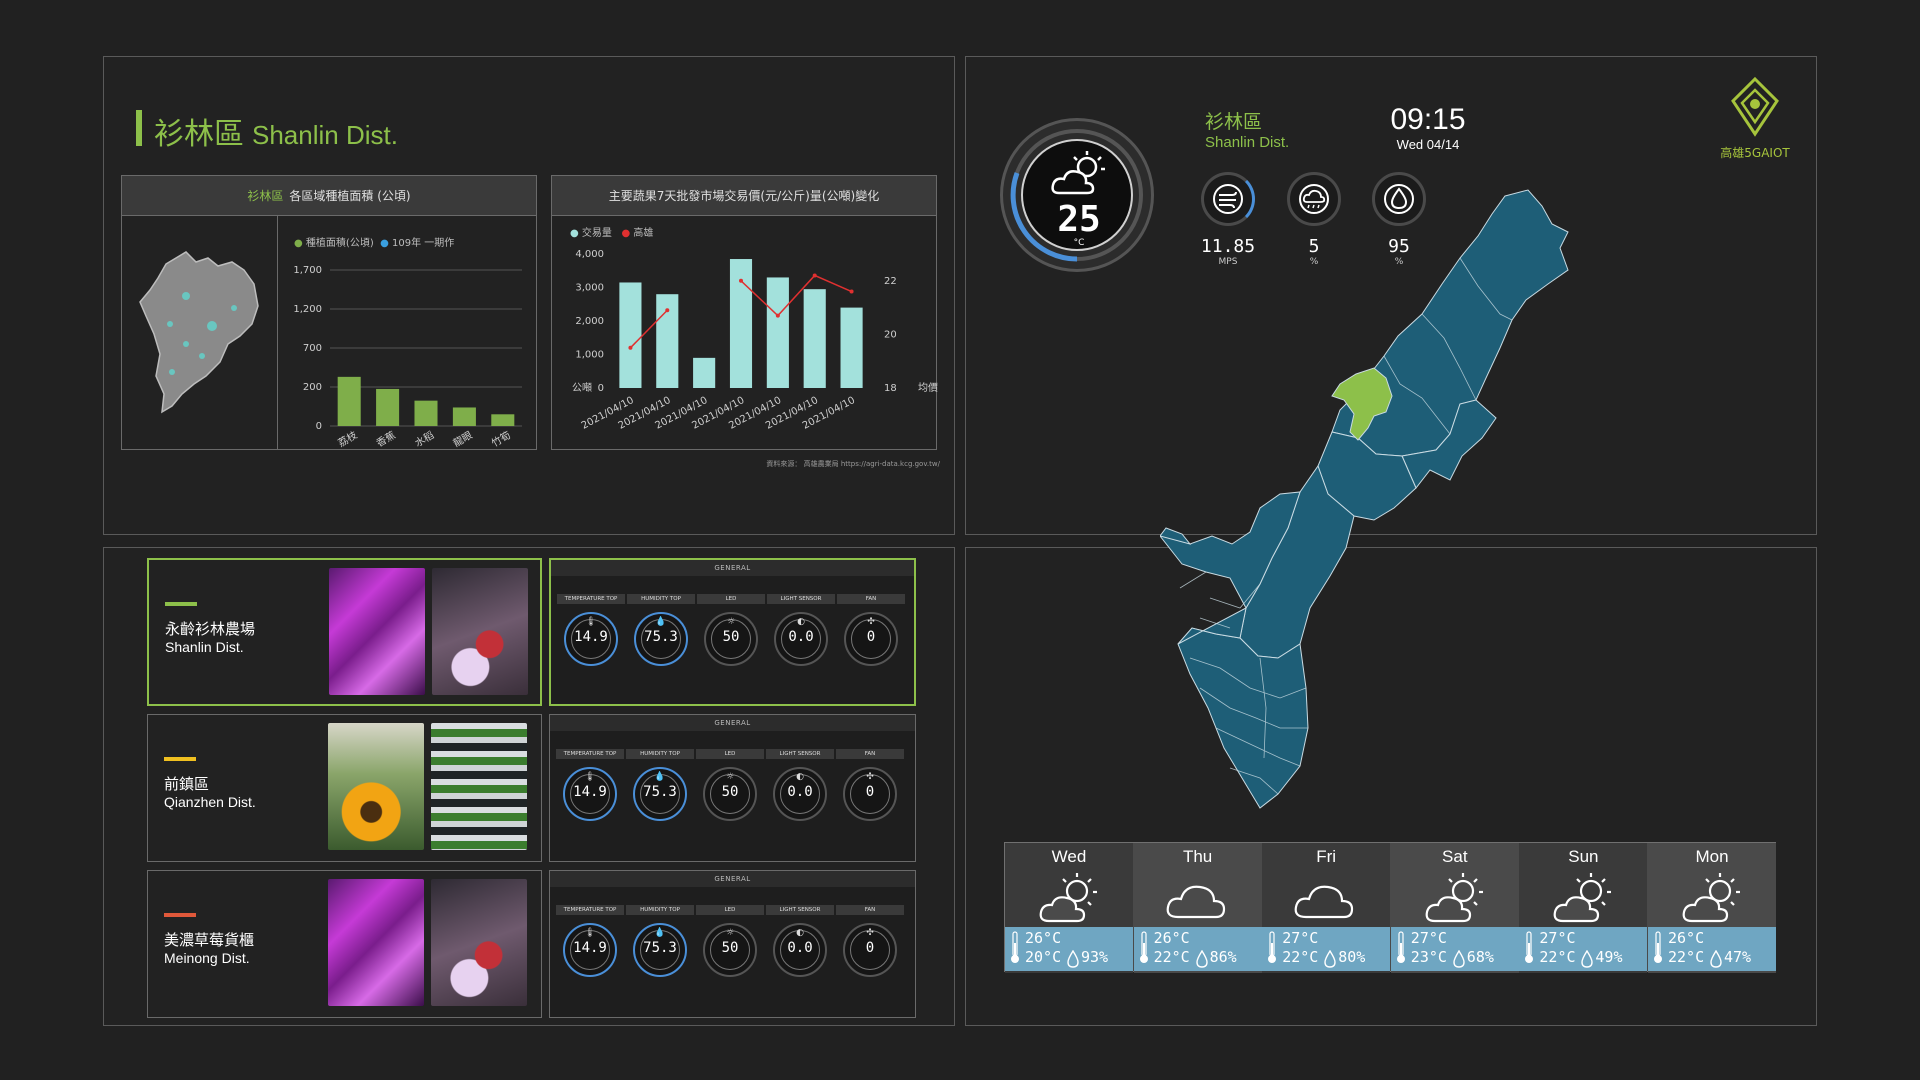 The image size is (1920, 1080). What do you see at coordinates (1314, 262) in the screenshot?
I see `rain-unit: %` at bounding box center [1314, 262].